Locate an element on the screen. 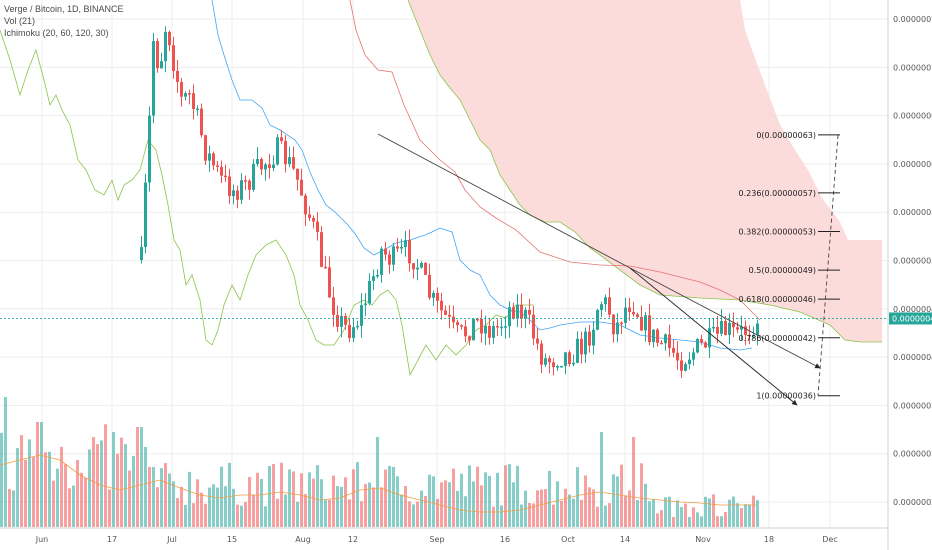 The width and height of the screenshot is (932, 550). fib-level-label: 0(0.00000063) is located at coordinates (786, 135).